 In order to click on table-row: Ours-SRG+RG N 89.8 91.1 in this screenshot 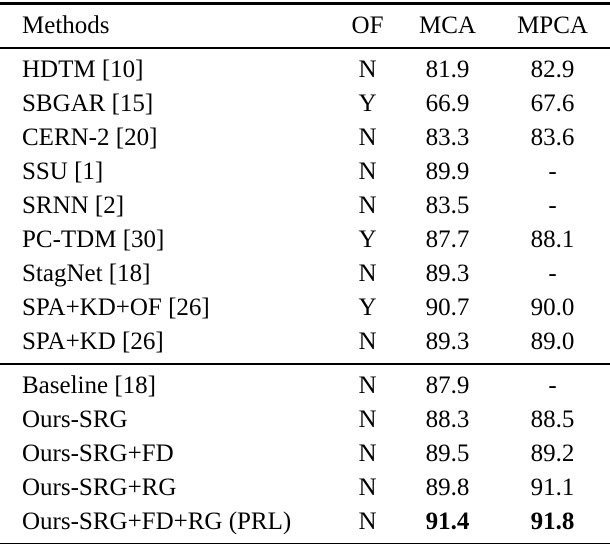, I will do `click(305, 488)`.